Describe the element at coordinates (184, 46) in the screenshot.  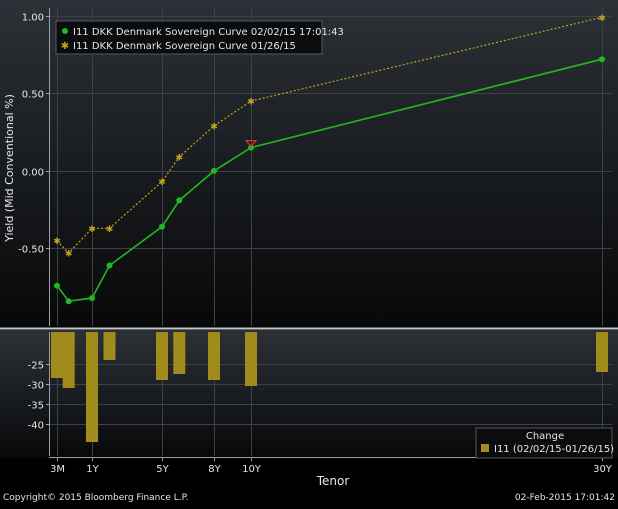
I see `prior-curve-legend-label: I11 DKK Denmark Sovereign Curve 01/26/15` at that location.